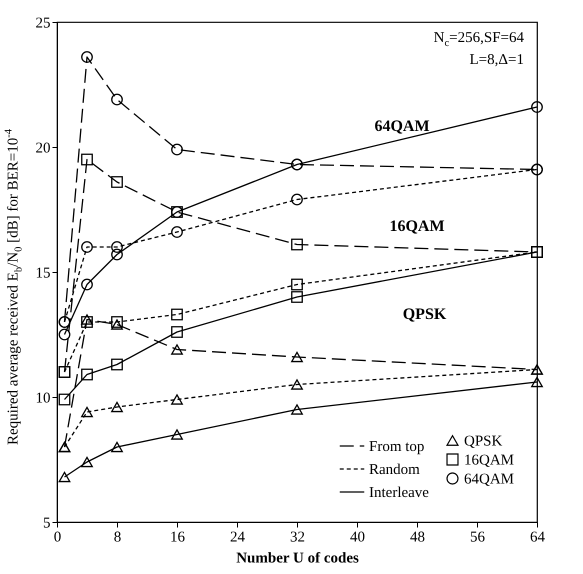 Image resolution: width=583 pixels, height=574 pixels. What do you see at coordinates (402, 127) in the screenshot?
I see `annotation: 64QAM` at bounding box center [402, 127].